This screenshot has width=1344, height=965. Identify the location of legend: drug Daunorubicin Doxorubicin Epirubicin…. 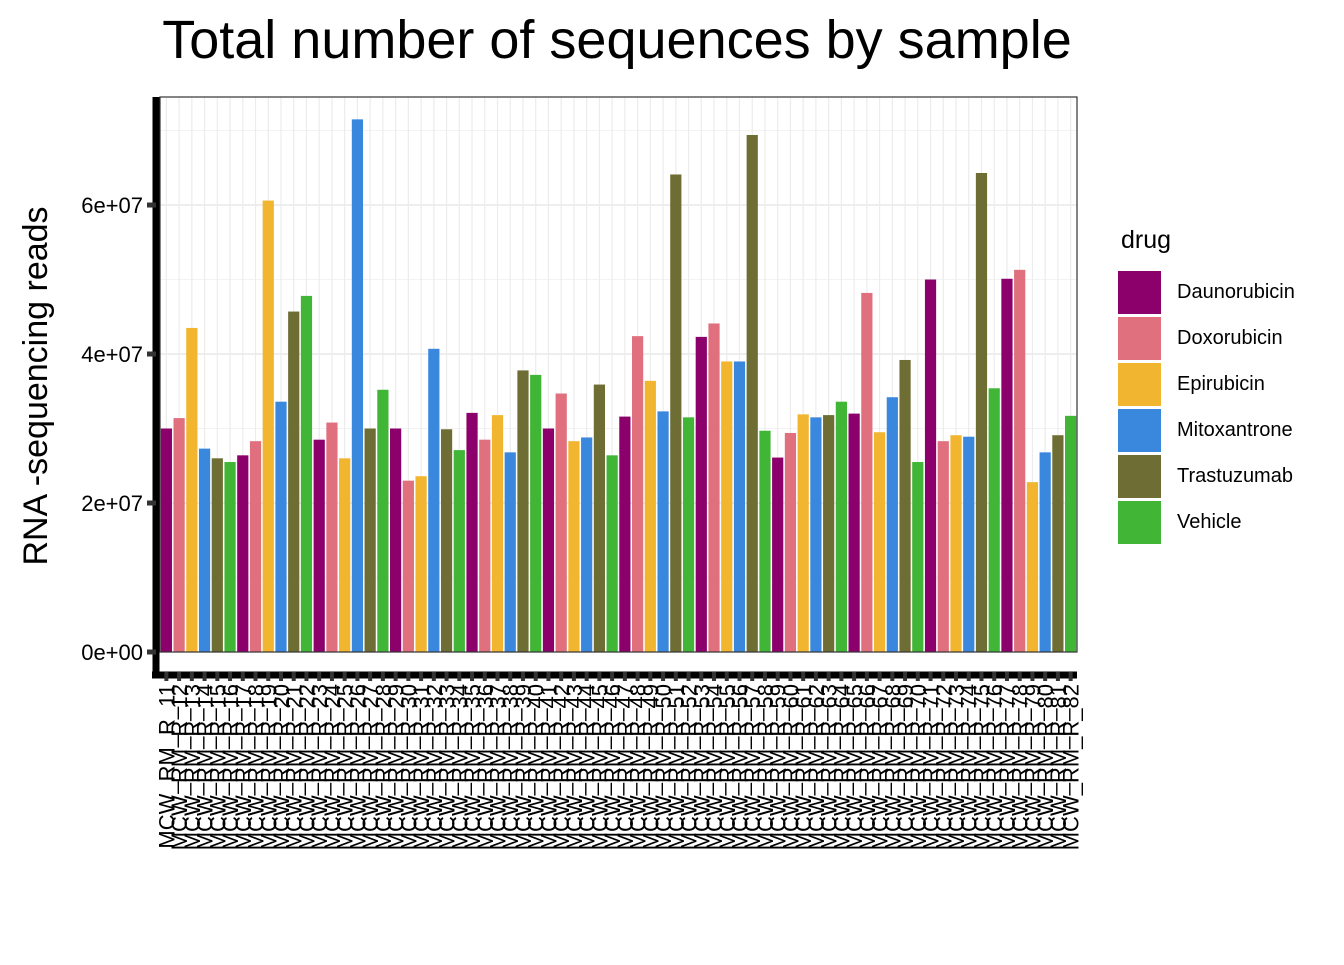
(1223, 385).